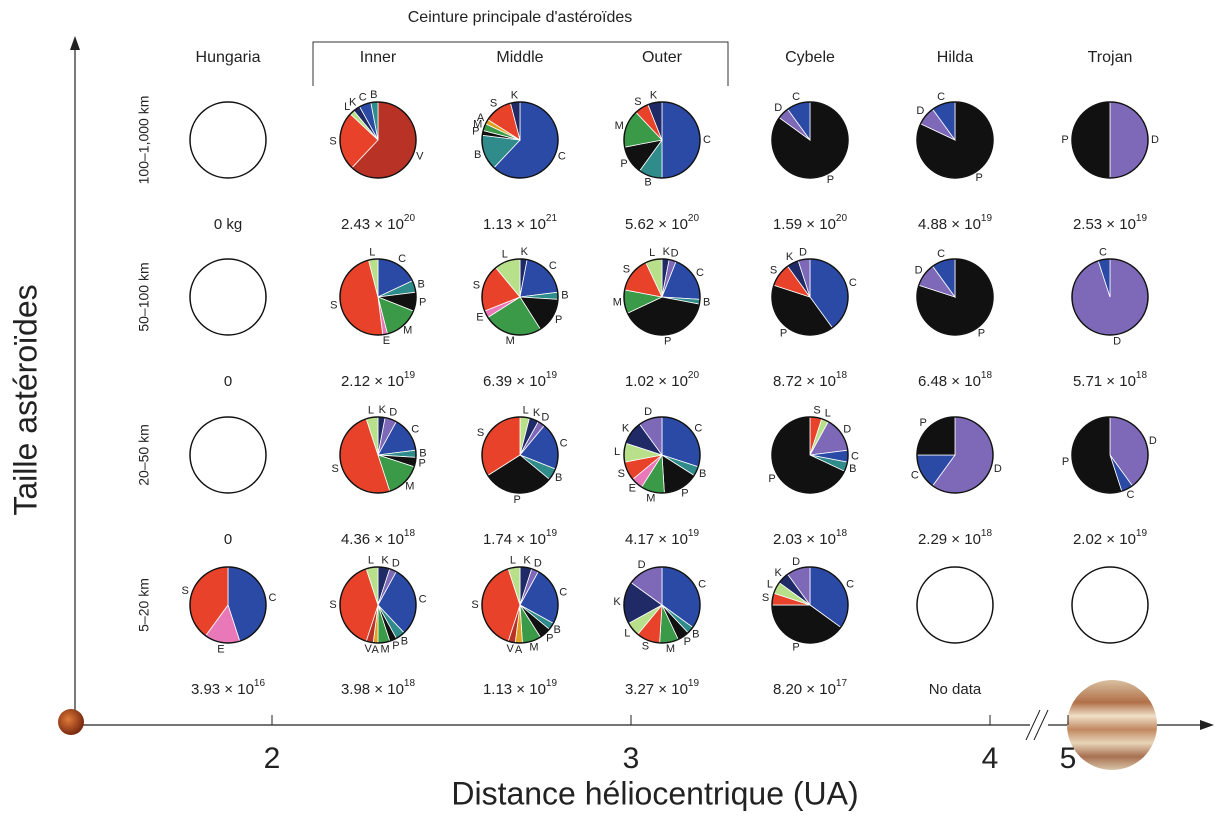 This screenshot has width=1217, height=818. Describe the element at coordinates (511, 649) in the screenshot. I see `class-label: V` at that location.